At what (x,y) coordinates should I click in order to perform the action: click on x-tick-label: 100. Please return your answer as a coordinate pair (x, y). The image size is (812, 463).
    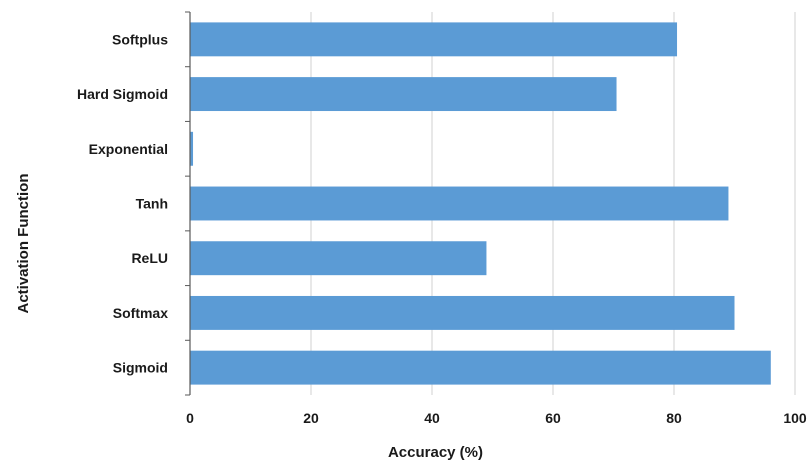
    Looking at the image, I should click on (795, 418).